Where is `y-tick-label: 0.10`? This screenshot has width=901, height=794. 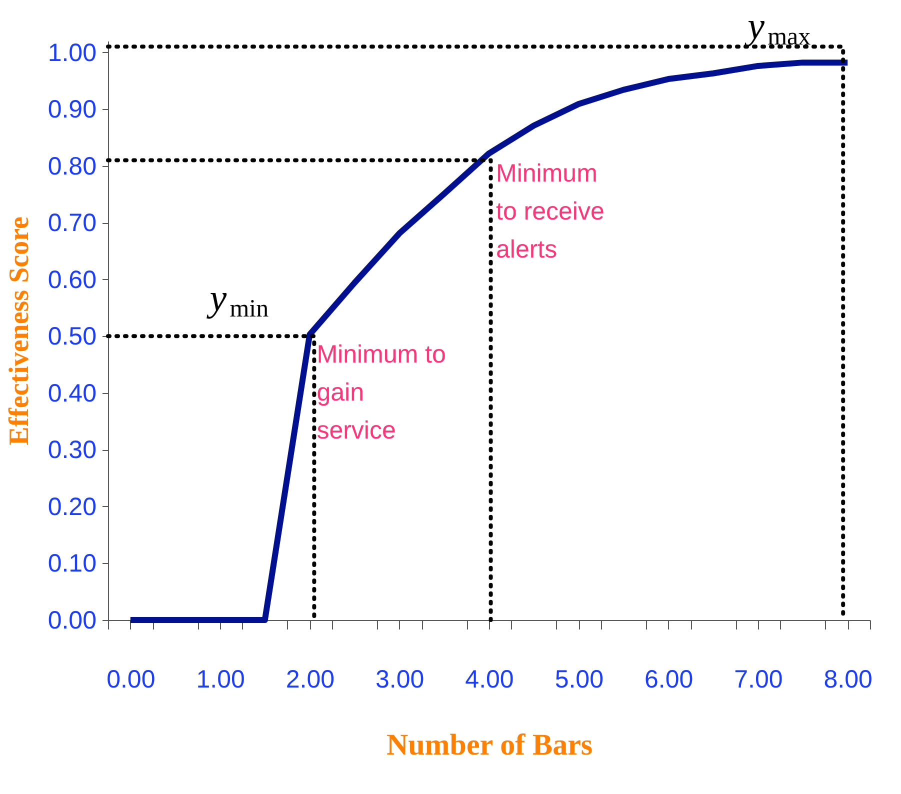 y-tick-label: 0.10 is located at coordinates (72, 564).